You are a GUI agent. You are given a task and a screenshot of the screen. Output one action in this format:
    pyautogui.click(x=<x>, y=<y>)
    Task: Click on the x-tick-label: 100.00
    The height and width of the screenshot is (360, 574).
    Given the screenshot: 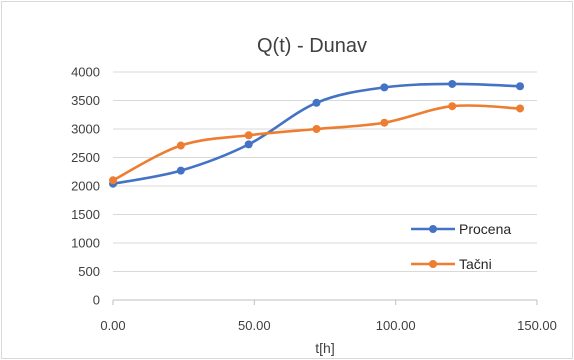 What is the action you would take?
    pyautogui.click(x=396, y=325)
    